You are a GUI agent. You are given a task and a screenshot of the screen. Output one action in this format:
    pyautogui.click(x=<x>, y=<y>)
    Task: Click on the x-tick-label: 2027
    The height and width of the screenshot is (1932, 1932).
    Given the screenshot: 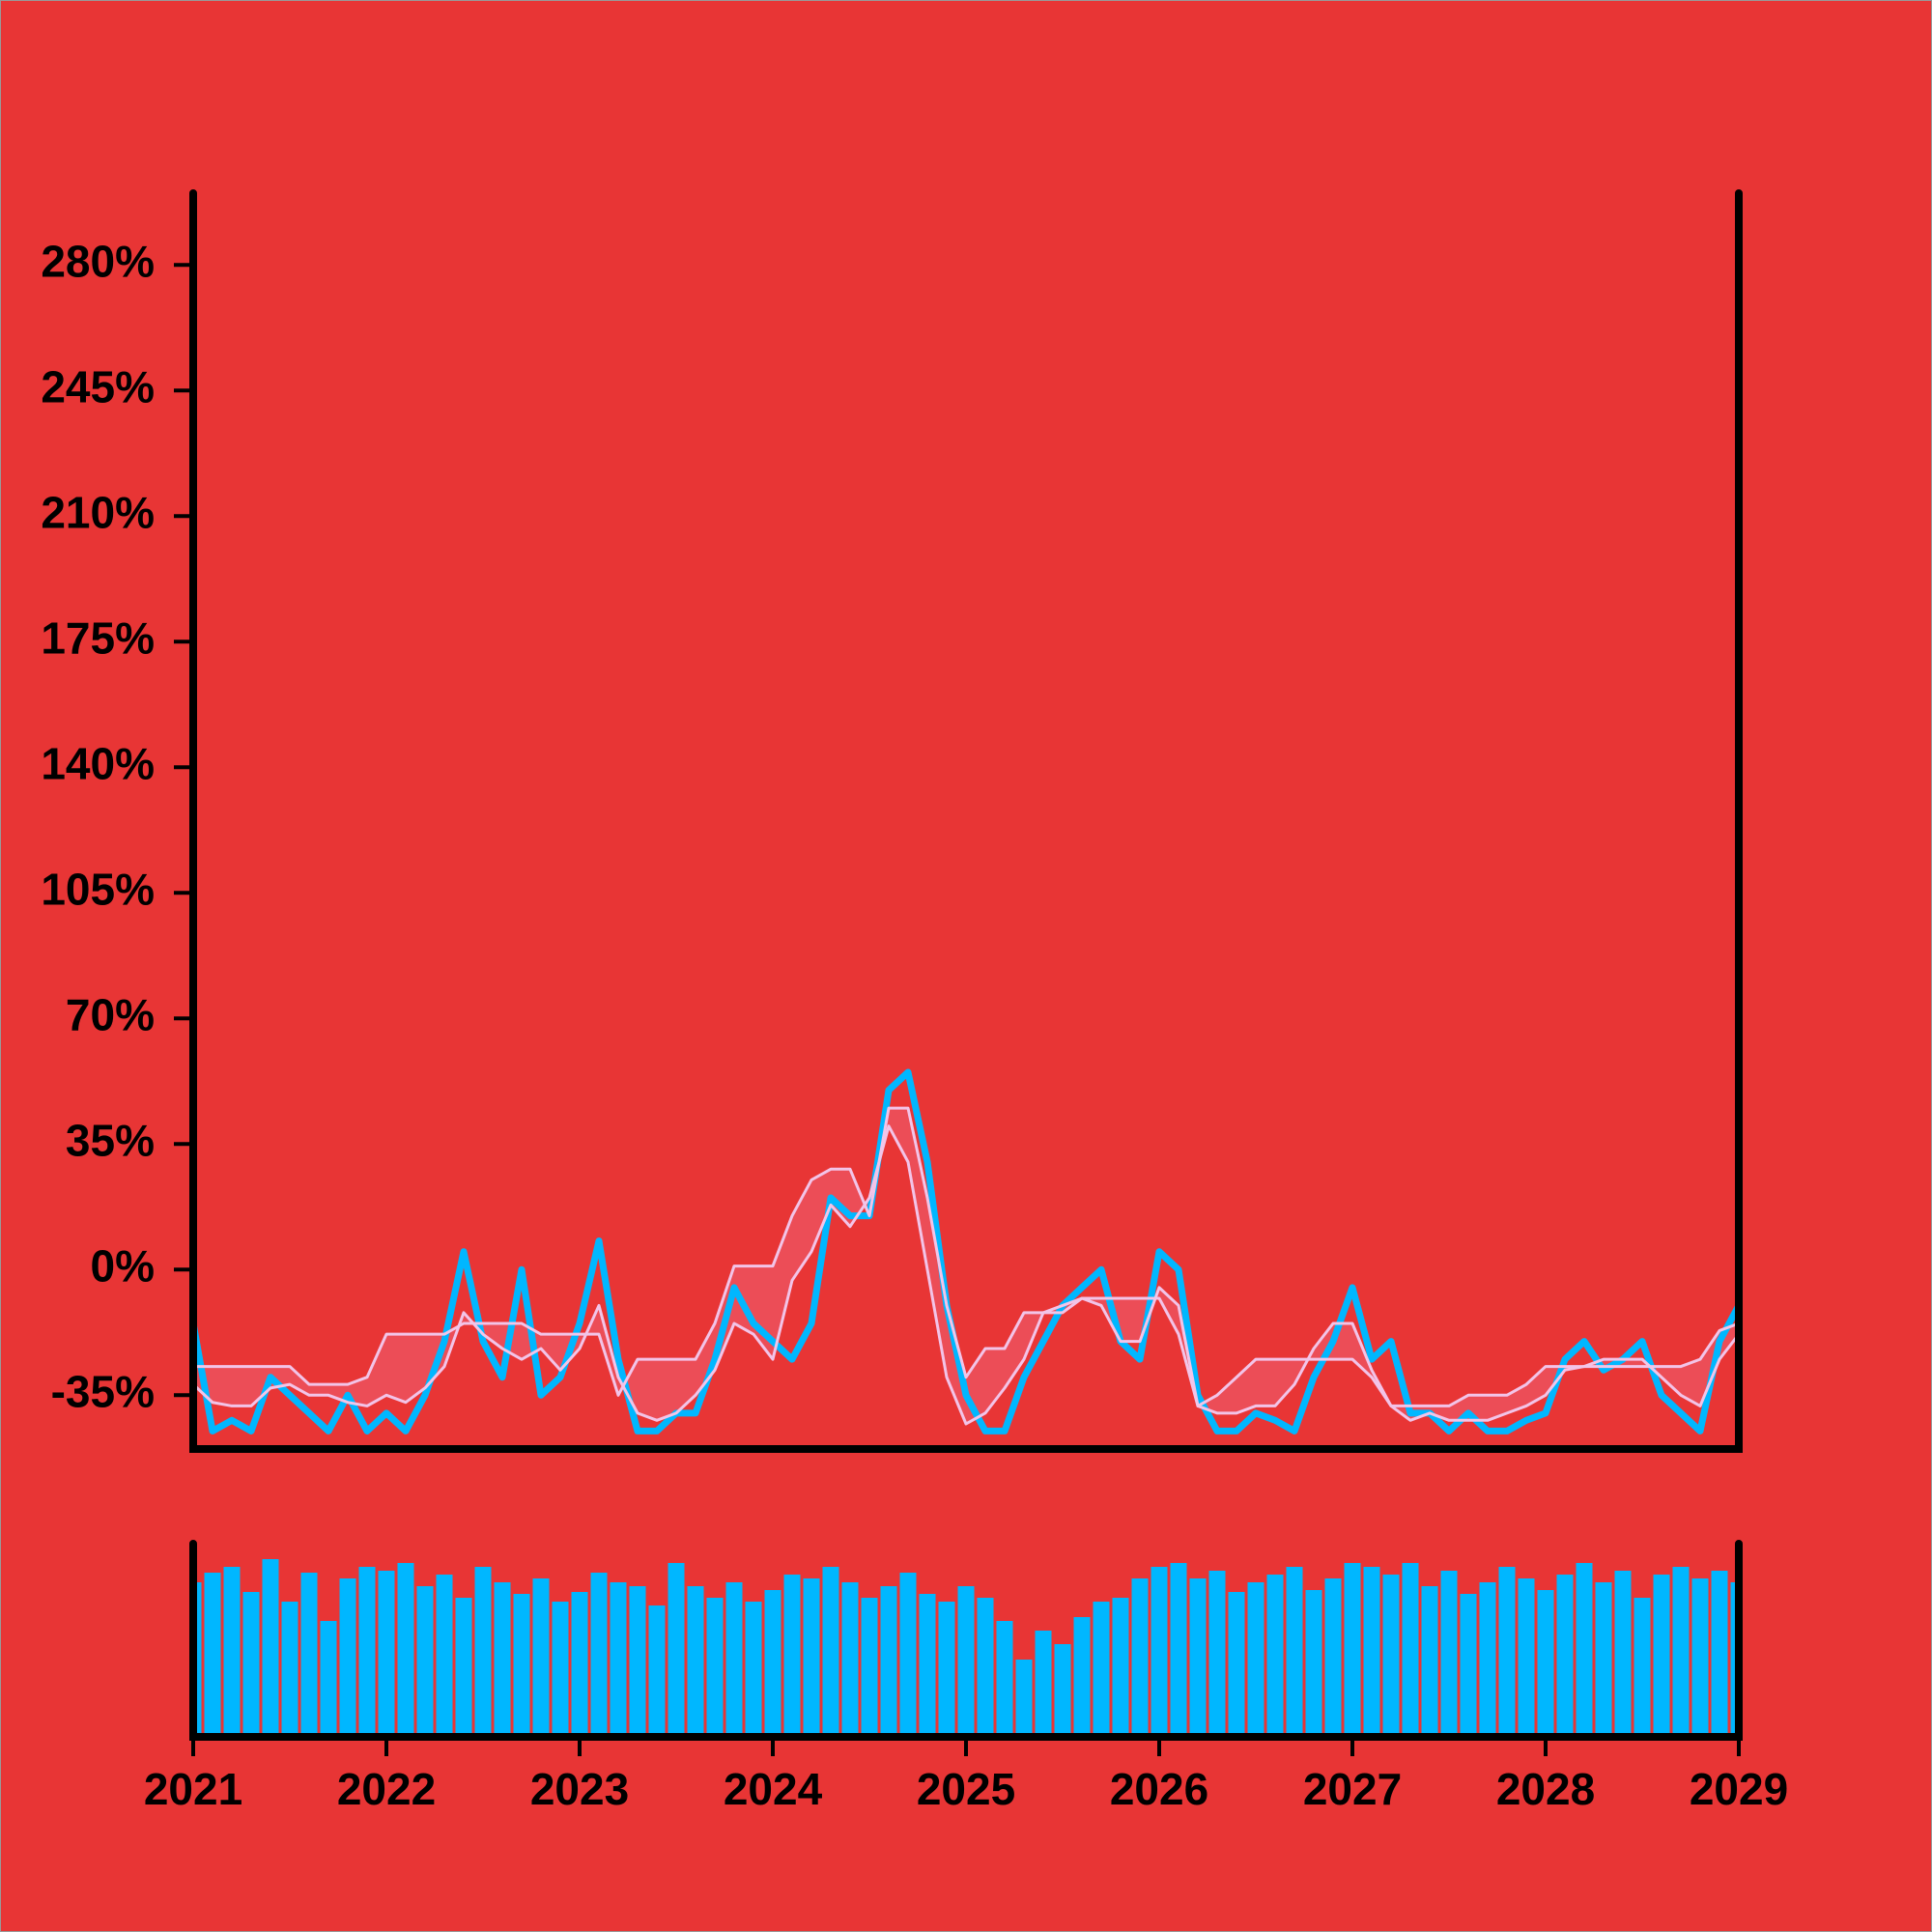 What is the action you would take?
    pyautogui.click(x=1352, y=1789)
    